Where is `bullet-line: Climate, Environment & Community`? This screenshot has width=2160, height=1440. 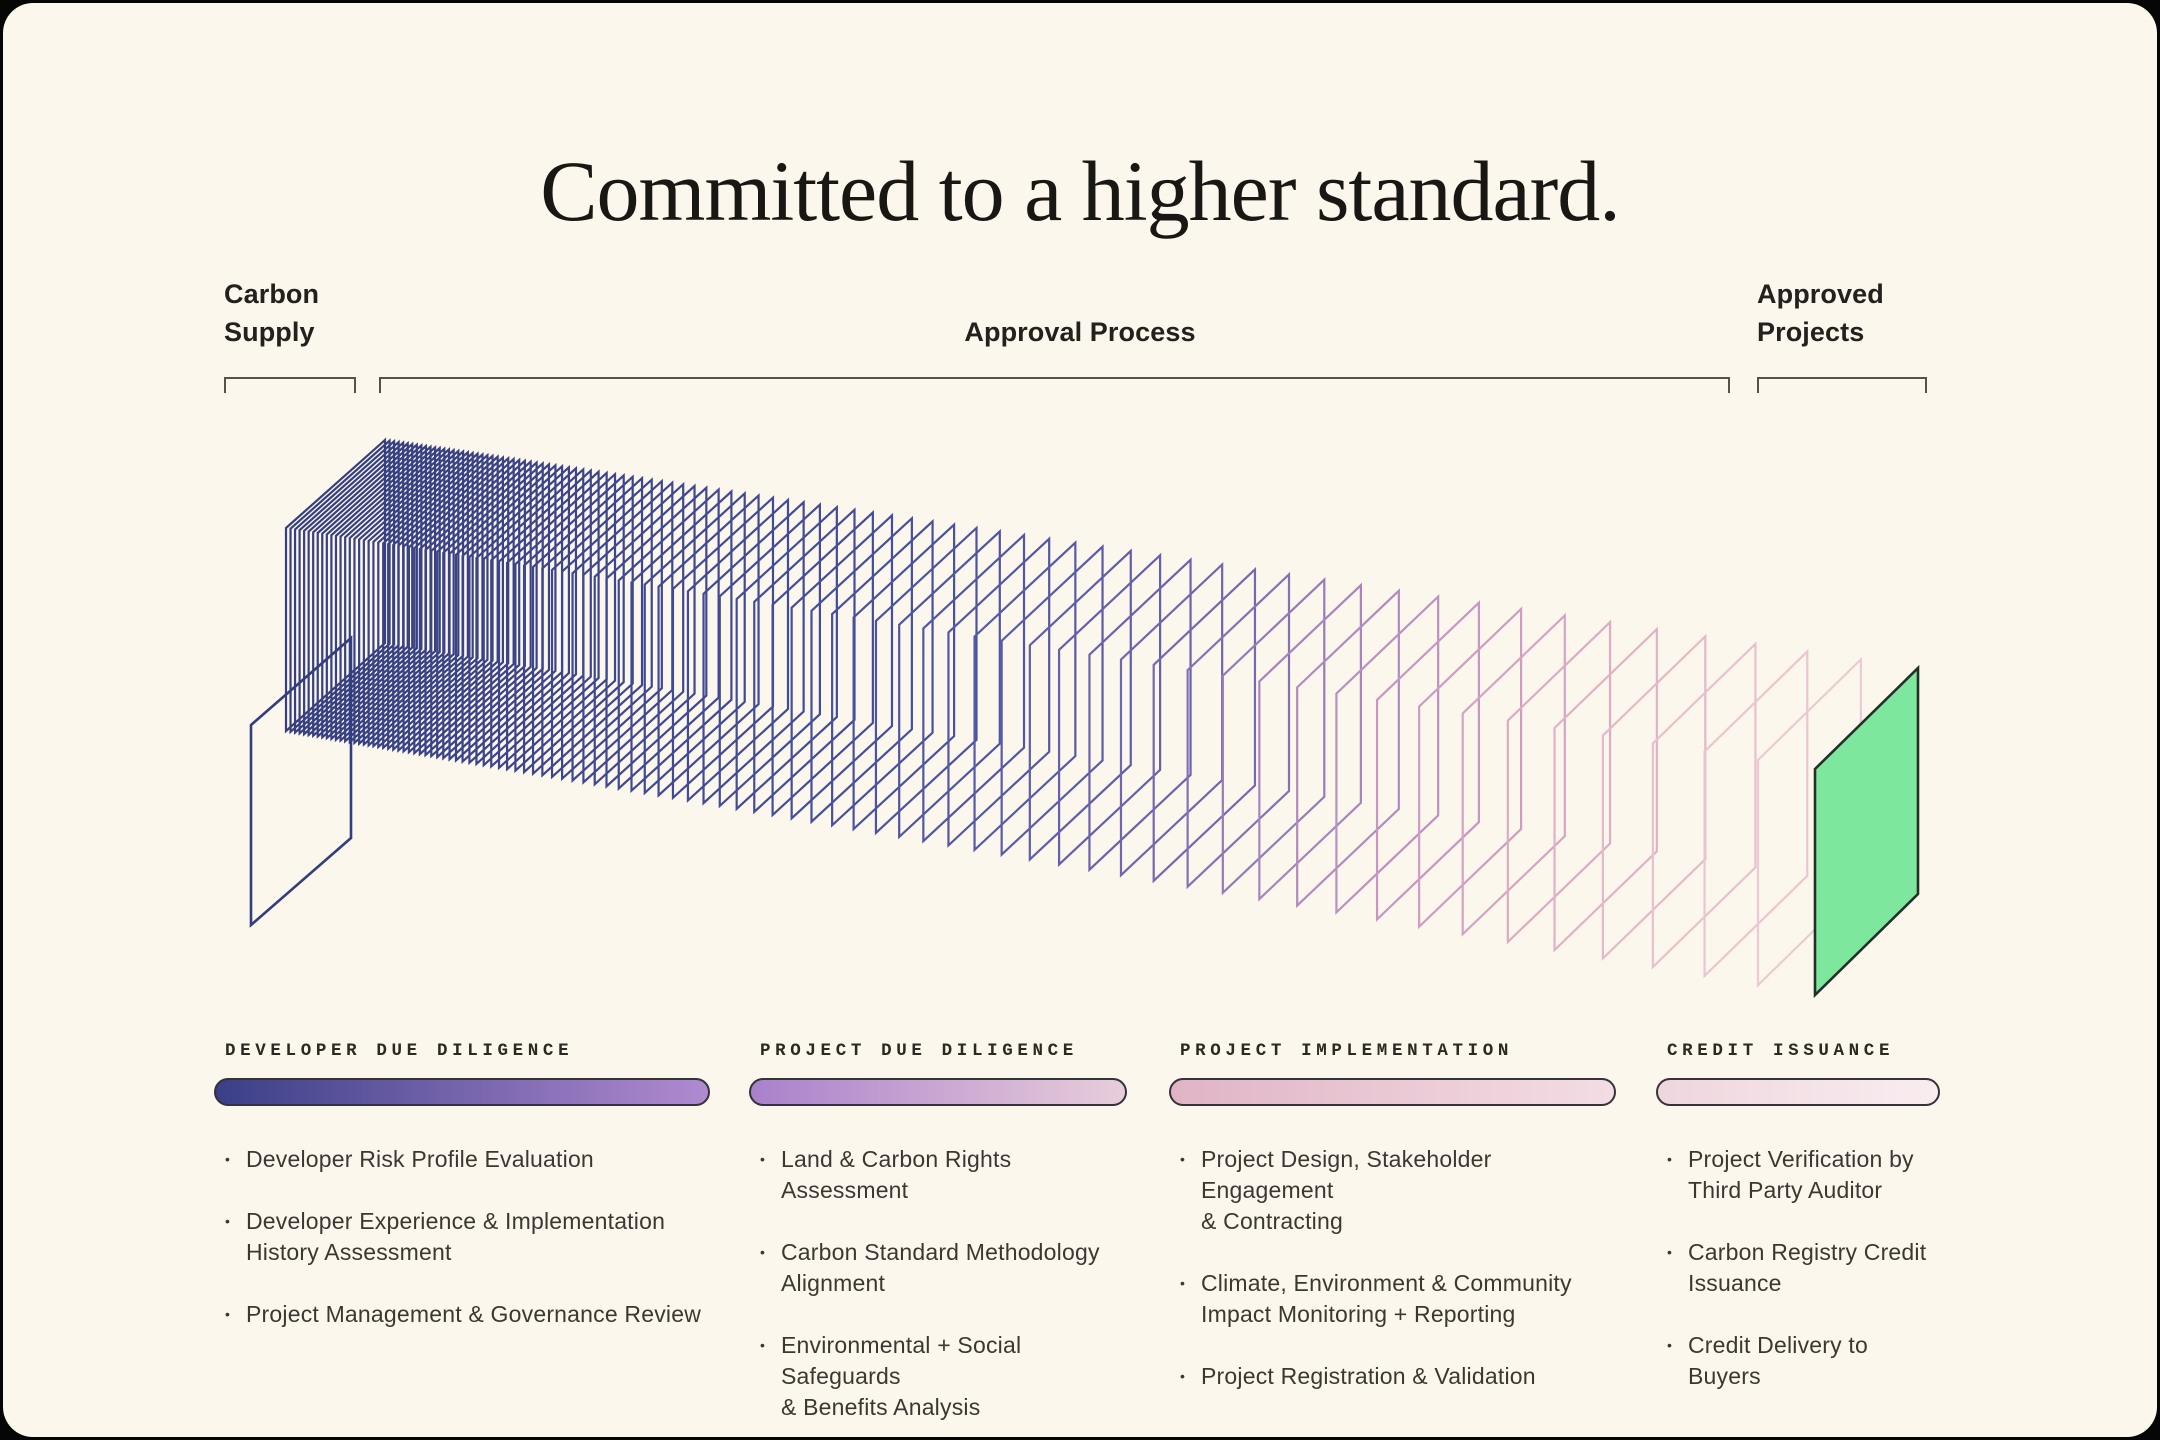
bullet-line: Climate, Environment & Community is located at coordinates (1386, 1283).